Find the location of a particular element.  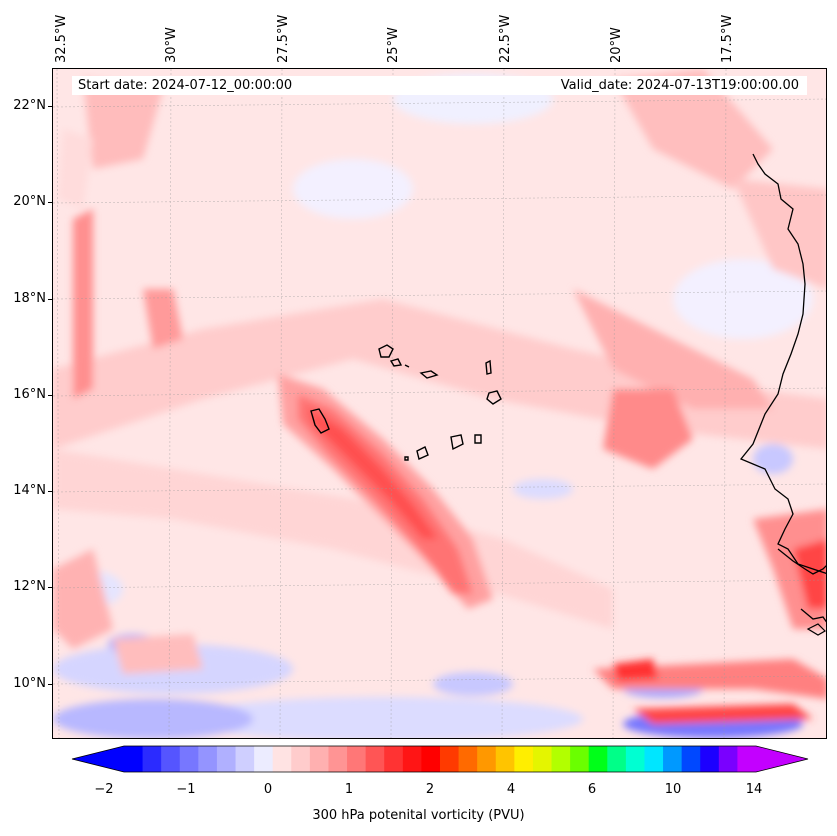

valid-date-text: Valid_date: 2024-07-13T19:00:00.00 is located at coordinates (679, 85).